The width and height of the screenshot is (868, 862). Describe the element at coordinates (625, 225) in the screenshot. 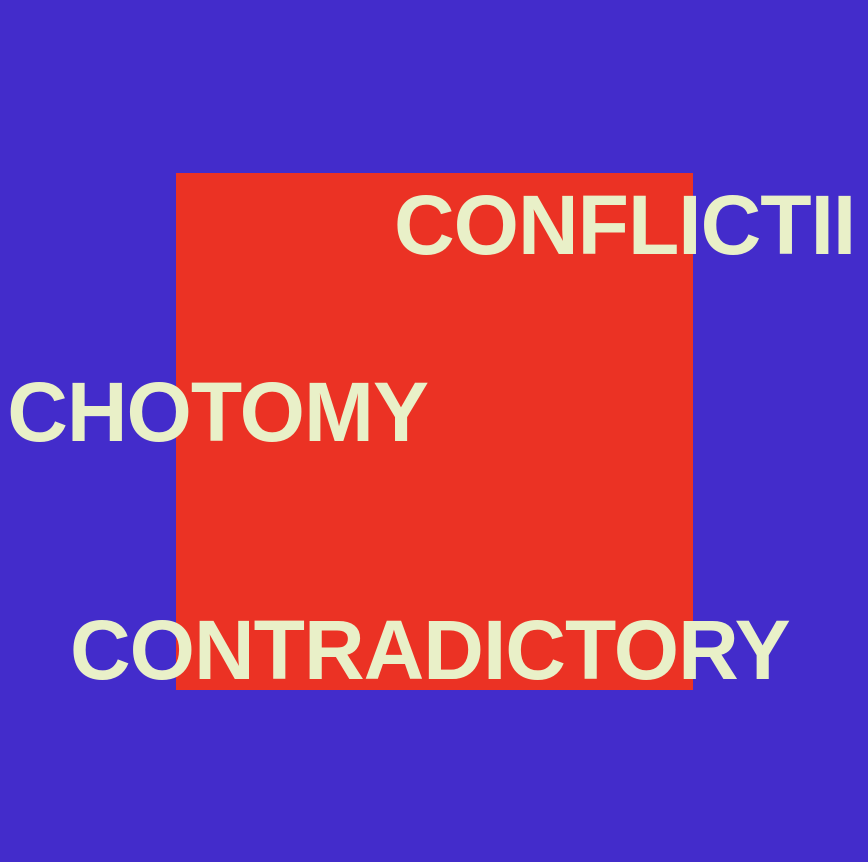

I see `word-top: CONFLICTII` at that location.